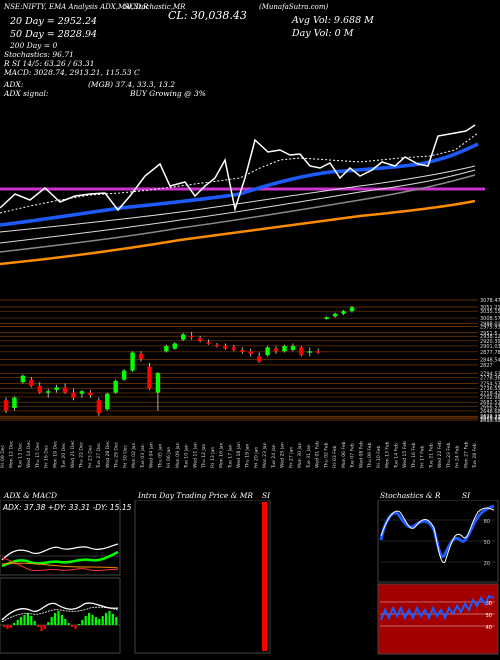  What do you see at coordinates (431, 456) in the screenshot?
I see `date-tick-label: Tue 21 Feb` at bounding box center [431, 456].